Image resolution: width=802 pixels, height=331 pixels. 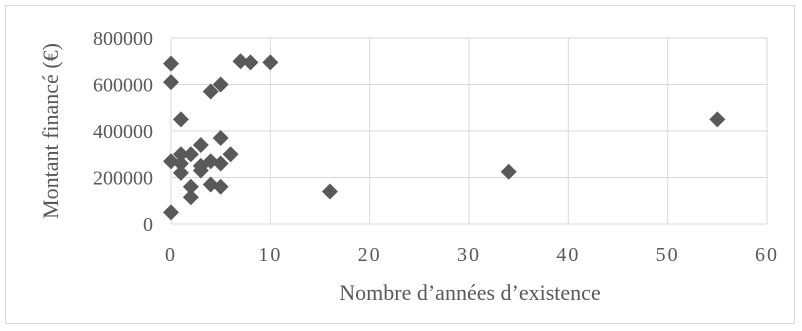 What do you see at coordinates (469, 255) in the screenshot?
I see `x-tick-label: 30` at bounding box center [469, 255].